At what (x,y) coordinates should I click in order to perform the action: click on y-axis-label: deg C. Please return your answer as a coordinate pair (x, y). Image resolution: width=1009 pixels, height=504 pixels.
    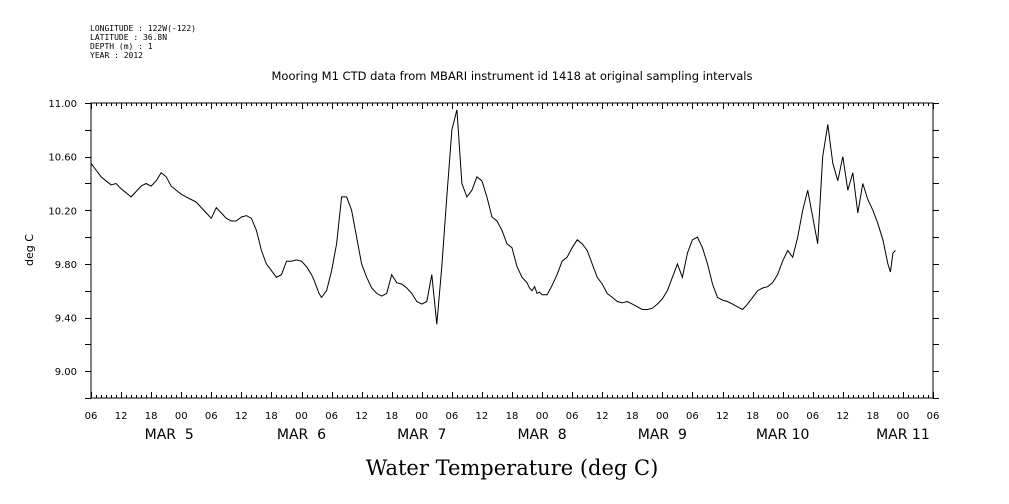
    Looking at the image, I should click on (29, 250).